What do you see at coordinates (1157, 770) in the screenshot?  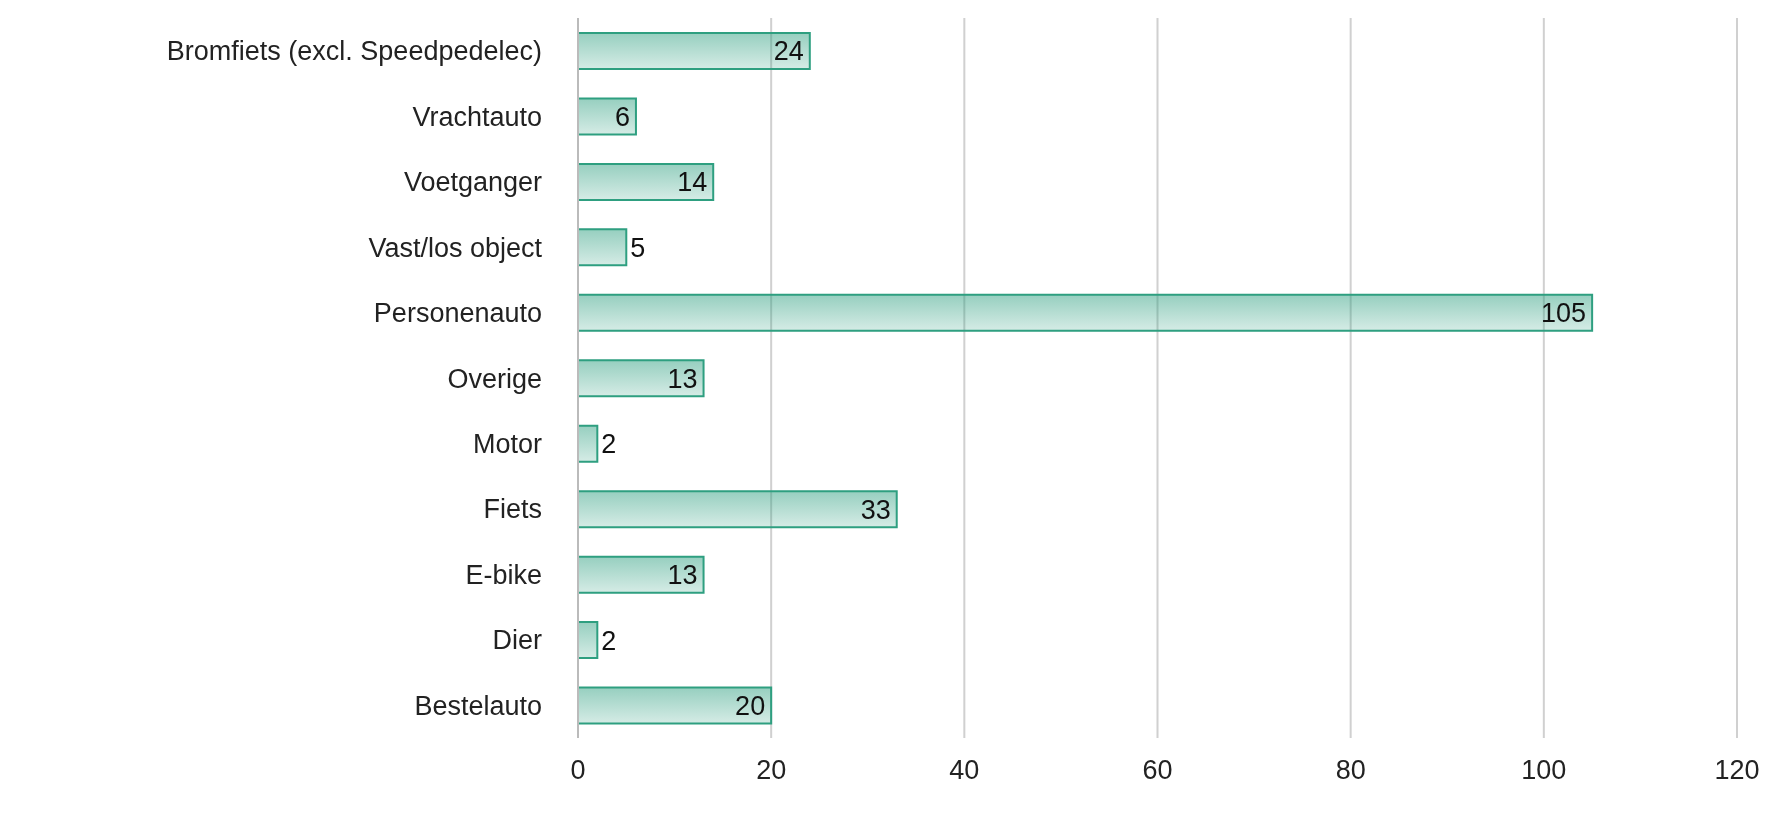 I see `x-tick-label: 60` at bounding box center [1157, 770].